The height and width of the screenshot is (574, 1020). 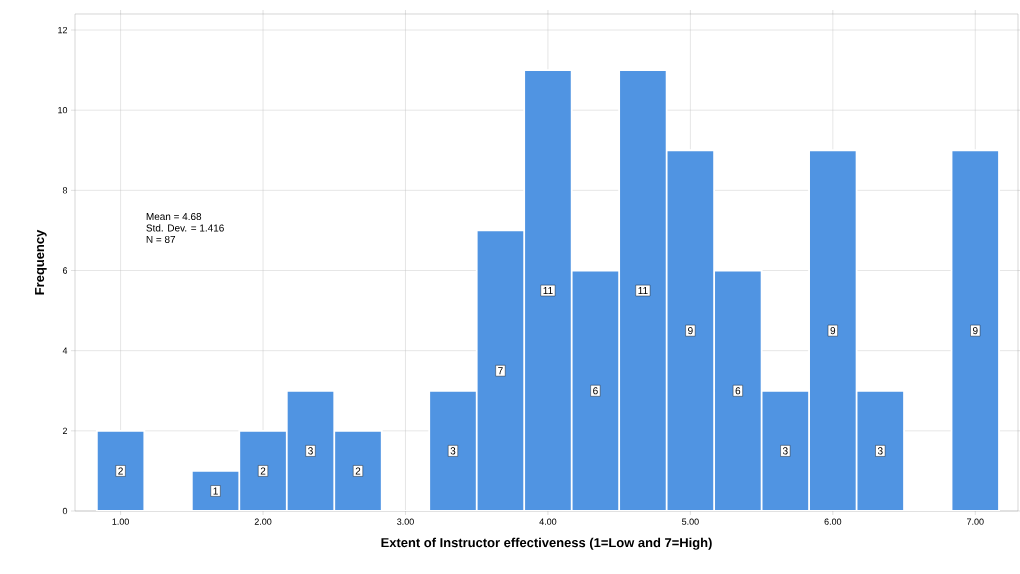 What do you see at coordinates (975, 521) in the screenshot?
I see `x-tick-label: 7.00` at bounding box center [975, 521].